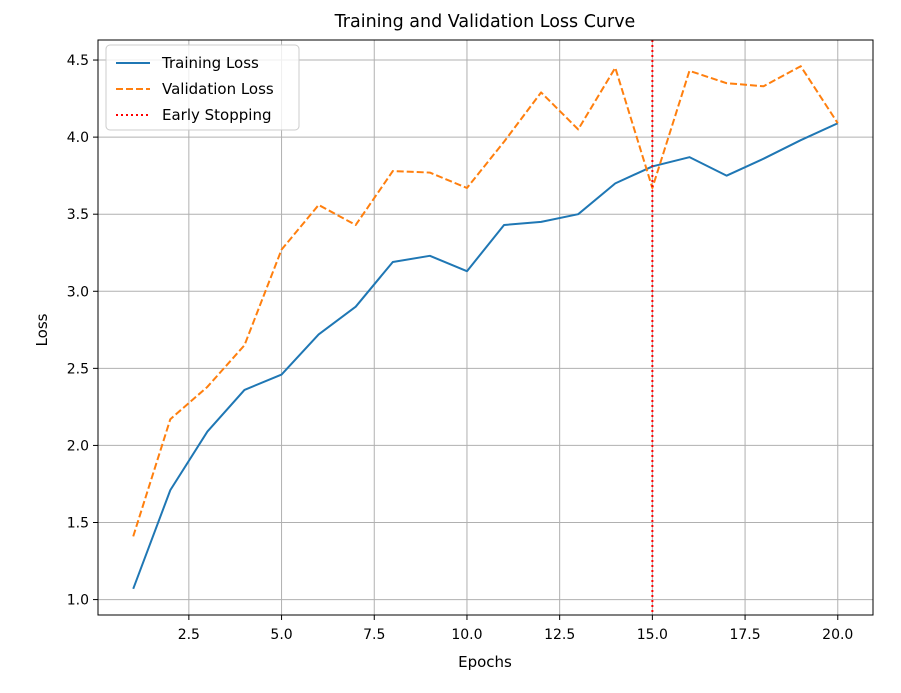 Image resolution: width=901 pixels, height=693 pixels. I want to click on legend-box, so click(202, 87).